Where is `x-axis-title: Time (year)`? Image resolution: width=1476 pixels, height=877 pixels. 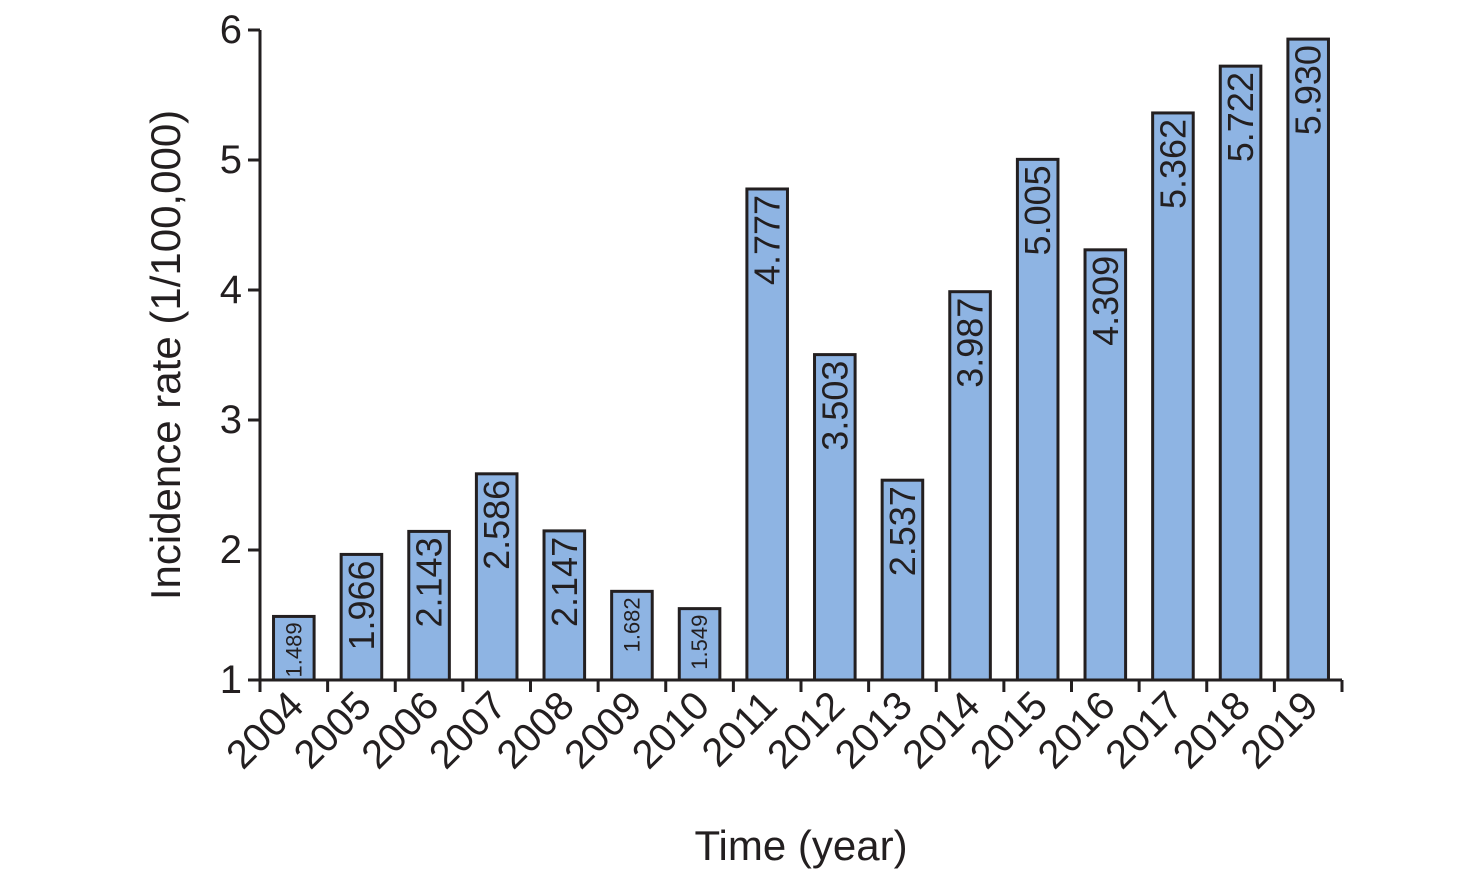 x-axis-title: Time (year) is located at coordinates (800, 845).